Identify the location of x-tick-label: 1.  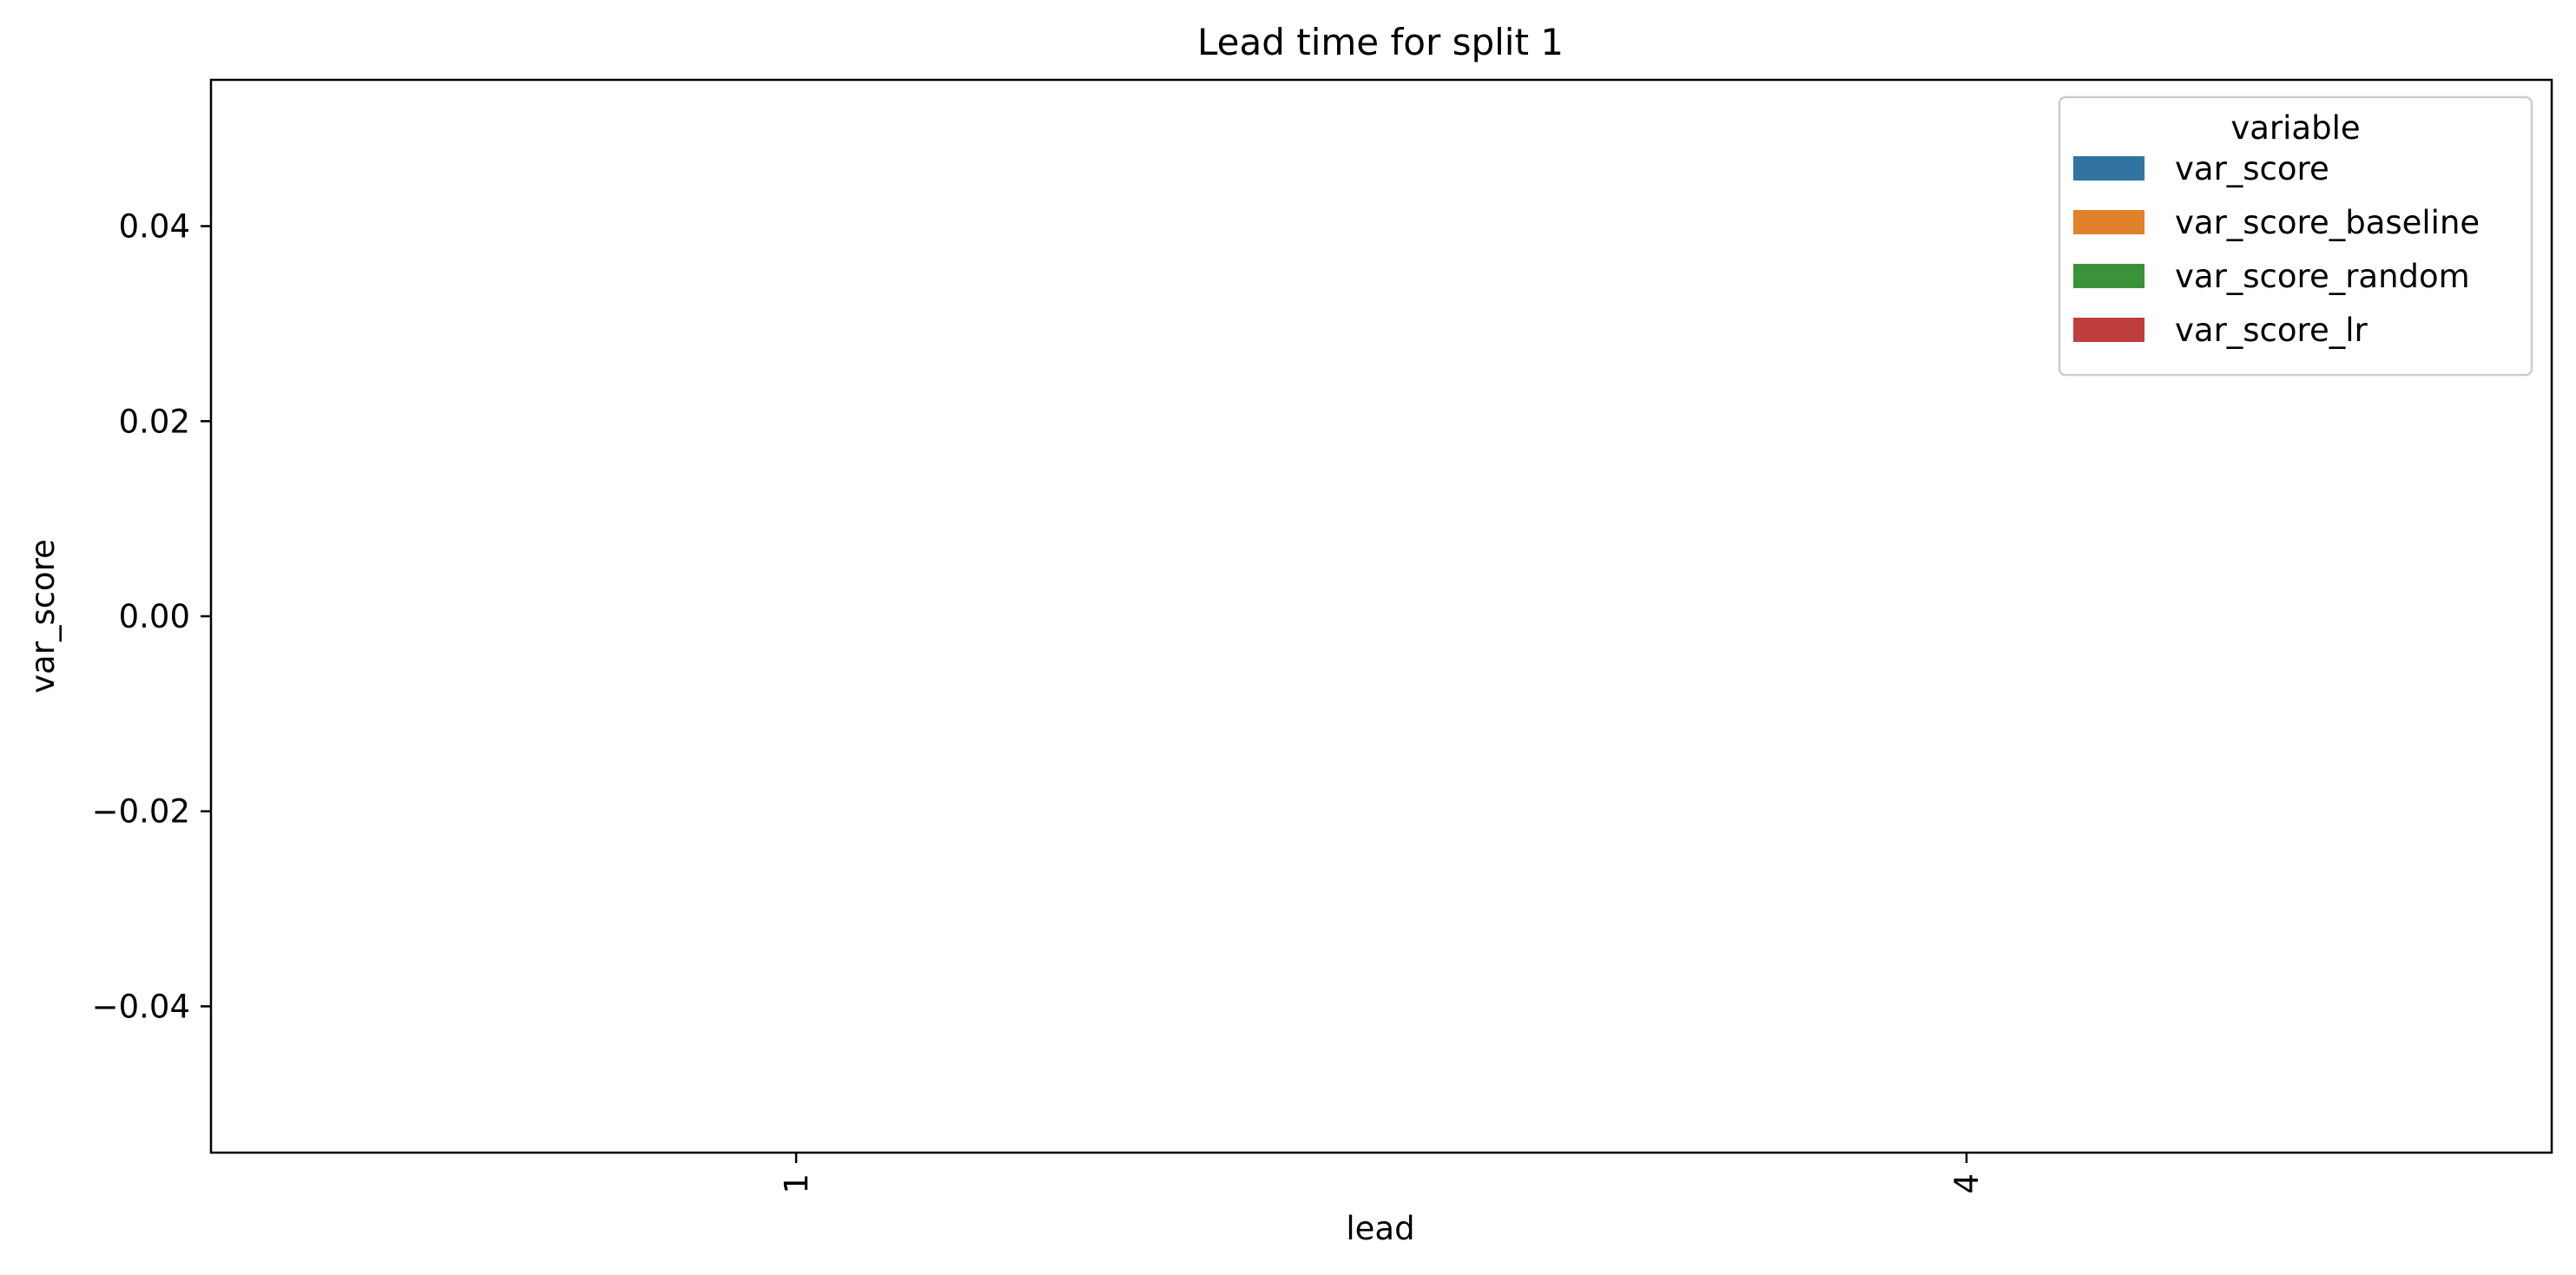
(796, 1183).